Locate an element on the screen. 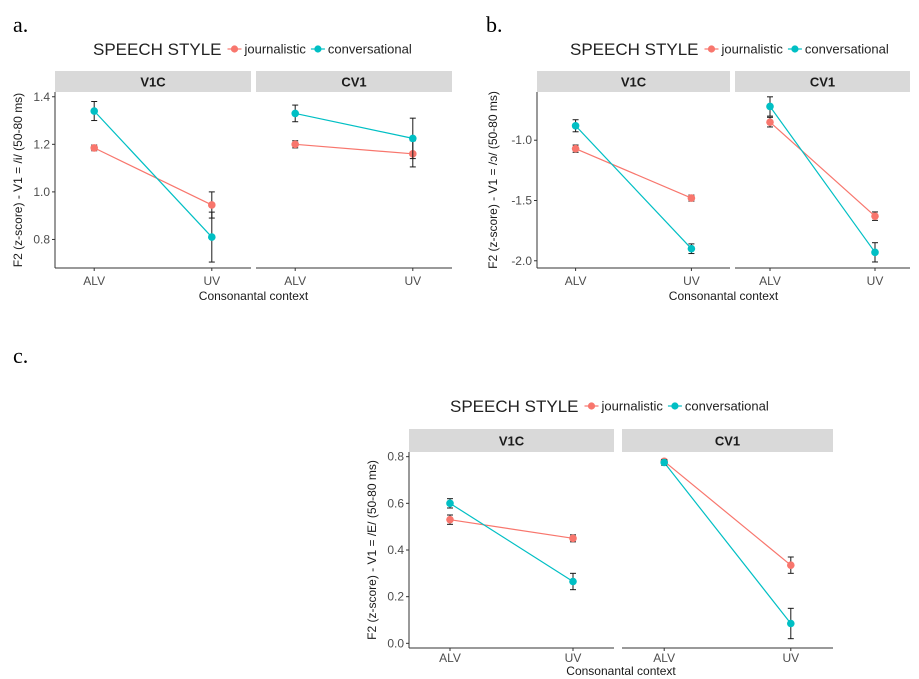  y-axis-title: F2 (z-score) - V1 = /E/ (50-80 ms) is located at coordinates (372, 550).